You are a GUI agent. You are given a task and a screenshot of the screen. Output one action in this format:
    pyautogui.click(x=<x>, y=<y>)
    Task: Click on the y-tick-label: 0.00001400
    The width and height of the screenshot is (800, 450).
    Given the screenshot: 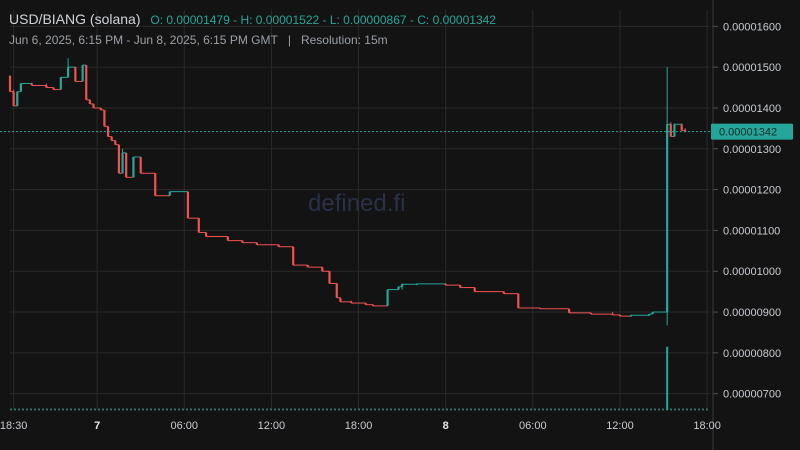 What is the action you would take?
    pyautogui.click(x=752, y=109)
    